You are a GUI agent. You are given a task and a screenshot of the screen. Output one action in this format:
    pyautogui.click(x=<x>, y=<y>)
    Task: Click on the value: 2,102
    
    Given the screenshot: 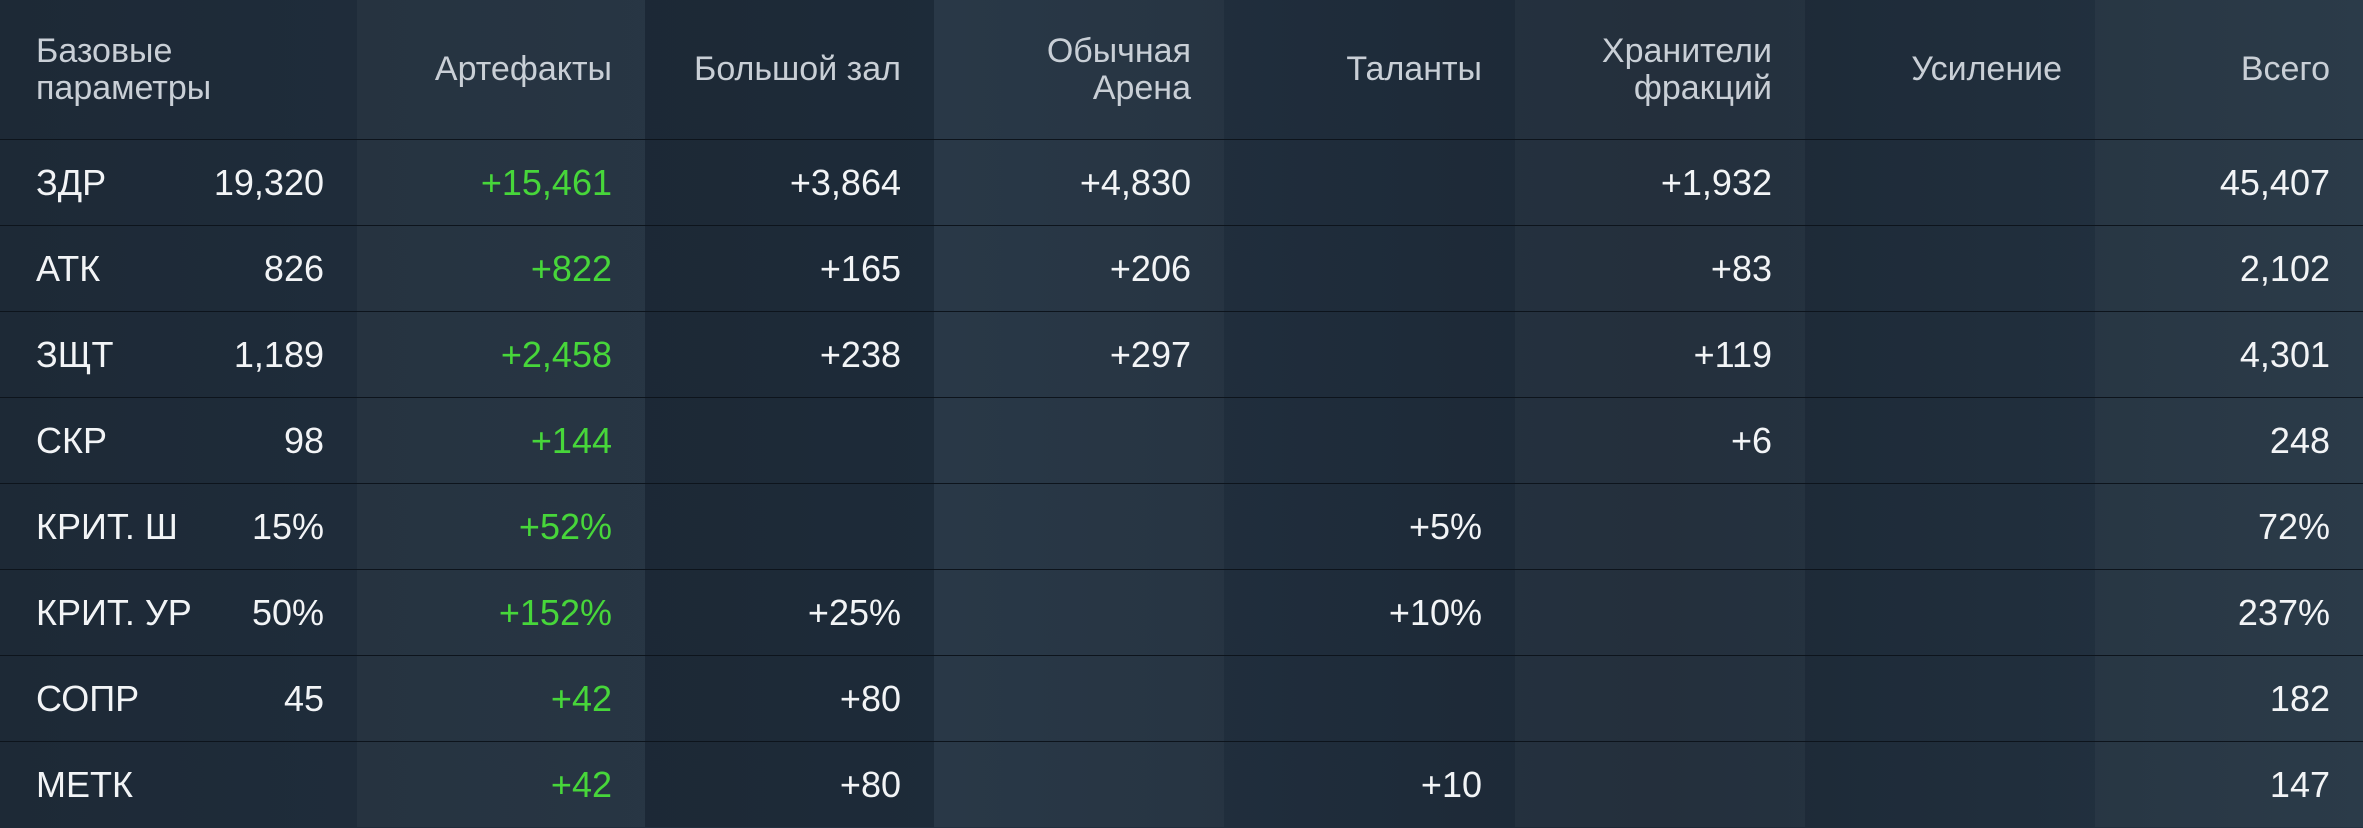 What is the action you would take?
    pyautogui.click(x=2284, y=268)
    